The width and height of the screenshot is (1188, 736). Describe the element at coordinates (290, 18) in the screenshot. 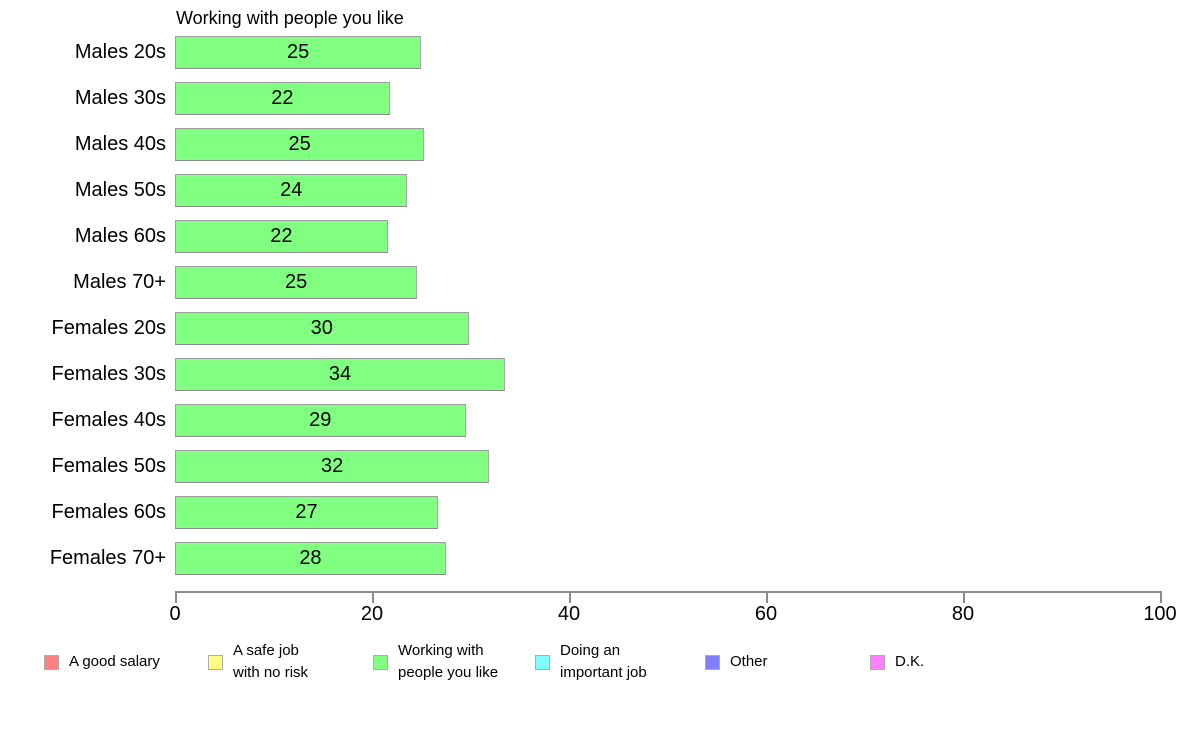

I see `chart-title: Working with people you like` at that location.